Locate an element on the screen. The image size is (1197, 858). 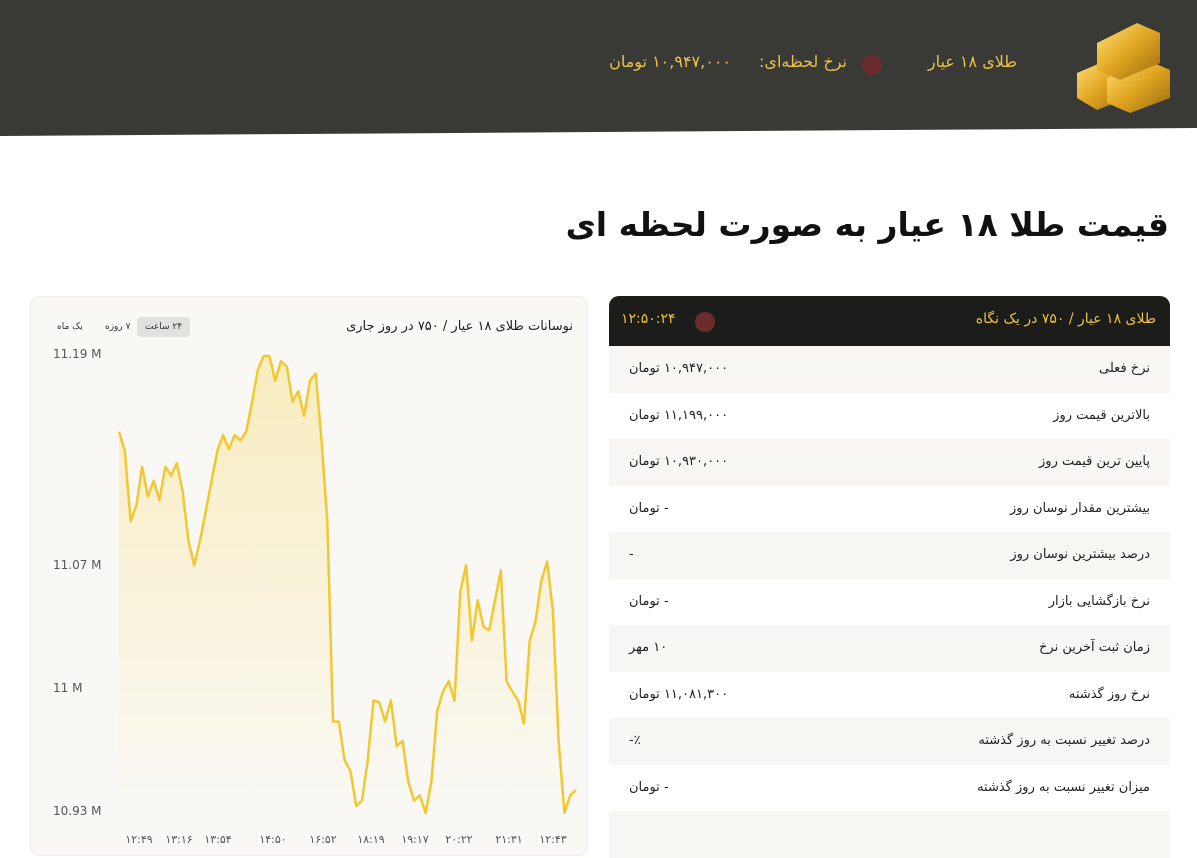
info-title: طلای ۱۸ عیار / ۷۵۰ در یک نگاه is located at coordinates (1065, 319).